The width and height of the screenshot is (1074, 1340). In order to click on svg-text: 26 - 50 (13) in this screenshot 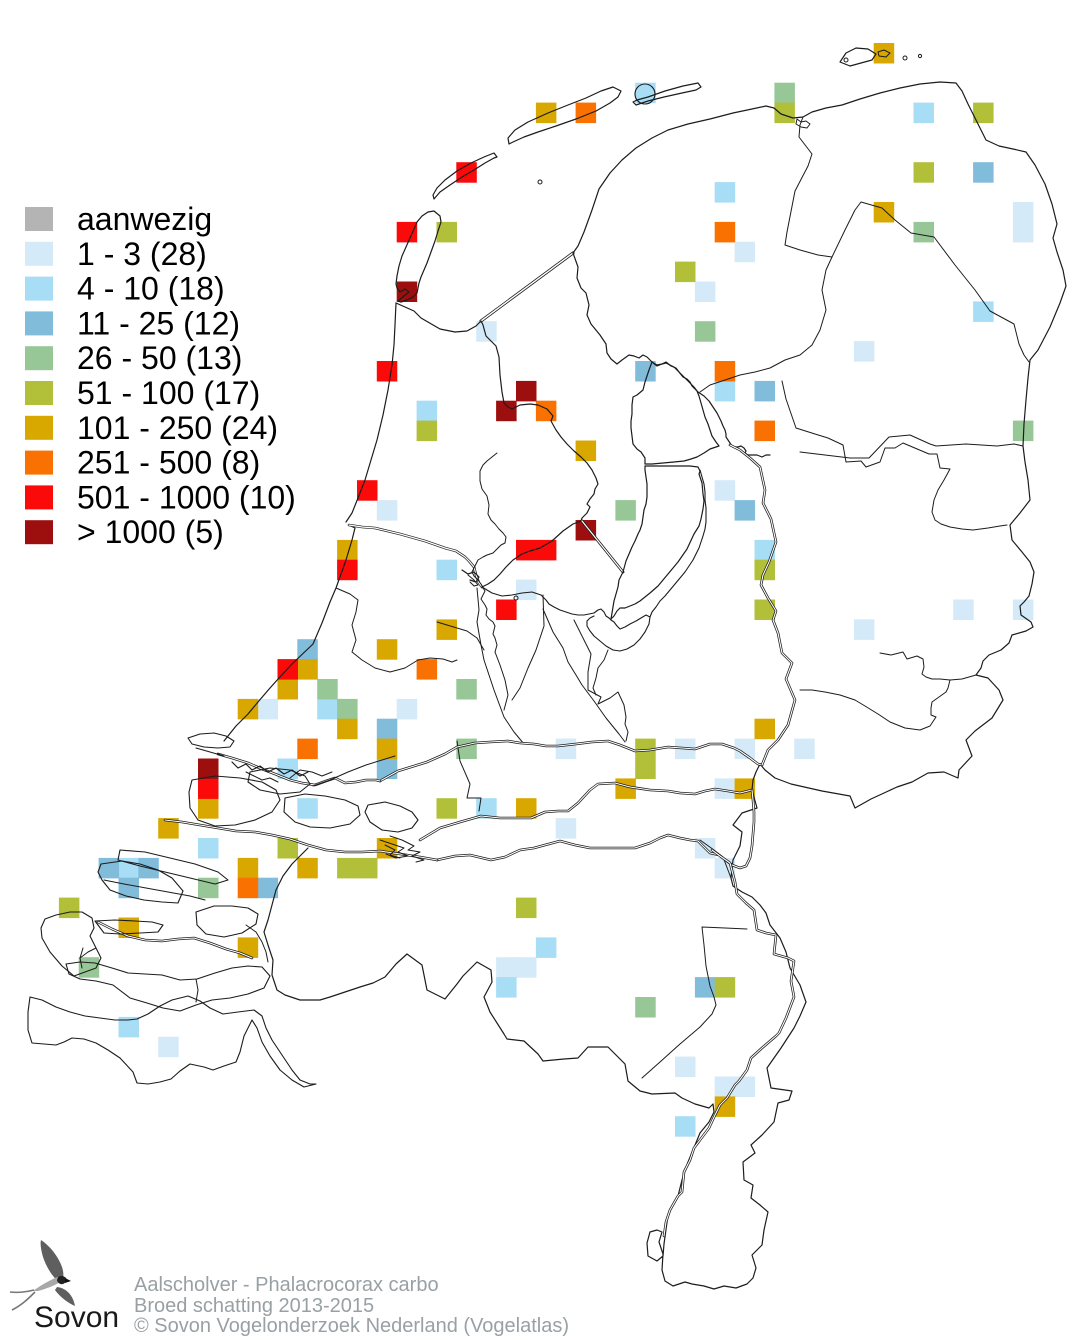, I will do `click(159, 358)`.